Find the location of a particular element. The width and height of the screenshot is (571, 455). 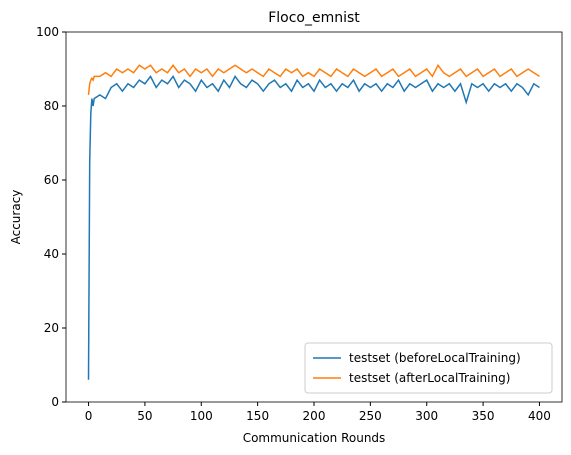

x-axis-label: Communication Rounds is located at coordinates (314, 438).